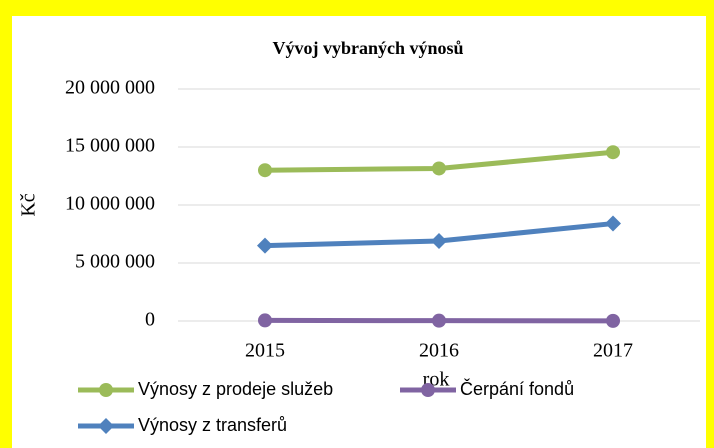 The height and width of the screenshot is (448, 714). Describe the element at coordinates (110, 146) in the screenshot. I see `y-tick-label: 15 000 000` at that location.